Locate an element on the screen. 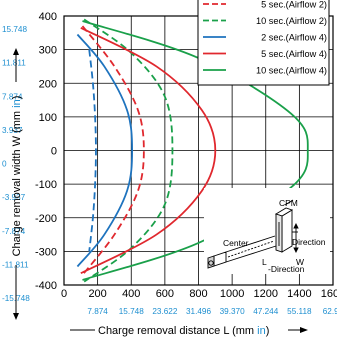 The height and width of the screenshot is (338, 337). x-axis-title: Charge removal distance L (mm in) is located at coordinates (189, 331).